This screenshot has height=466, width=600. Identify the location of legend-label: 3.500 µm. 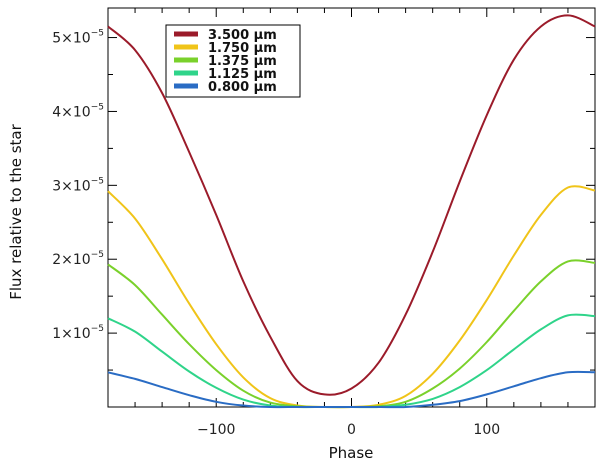
(242, 35).